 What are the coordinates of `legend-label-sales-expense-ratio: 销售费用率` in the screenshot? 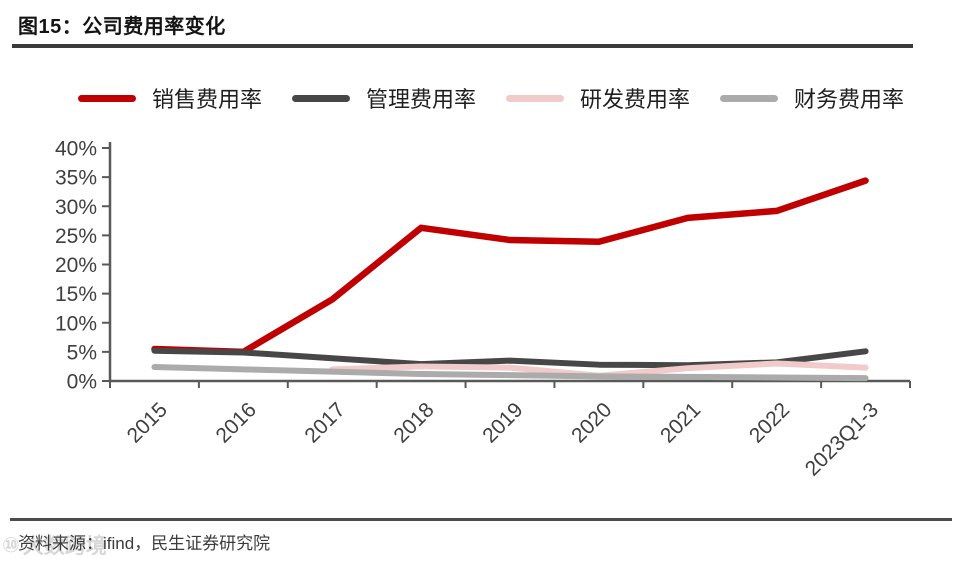 It's located at (207, 99).